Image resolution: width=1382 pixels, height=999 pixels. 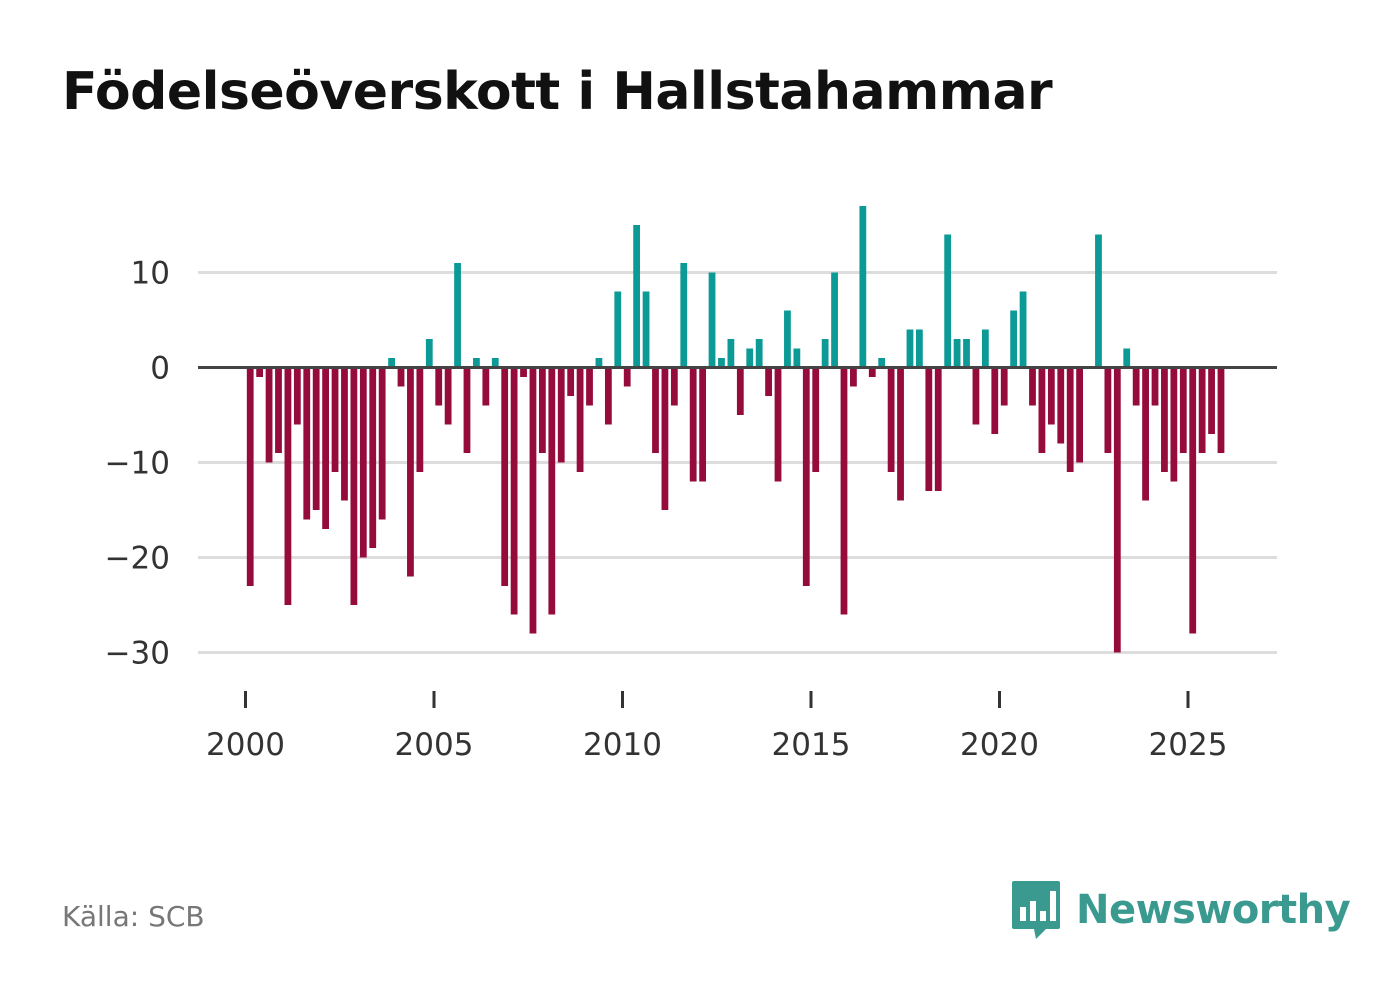 What do you see at coordinates (811, 745) in the screenshot?
I see `x-tick-label: 2015` at bounding box center [811, 745].